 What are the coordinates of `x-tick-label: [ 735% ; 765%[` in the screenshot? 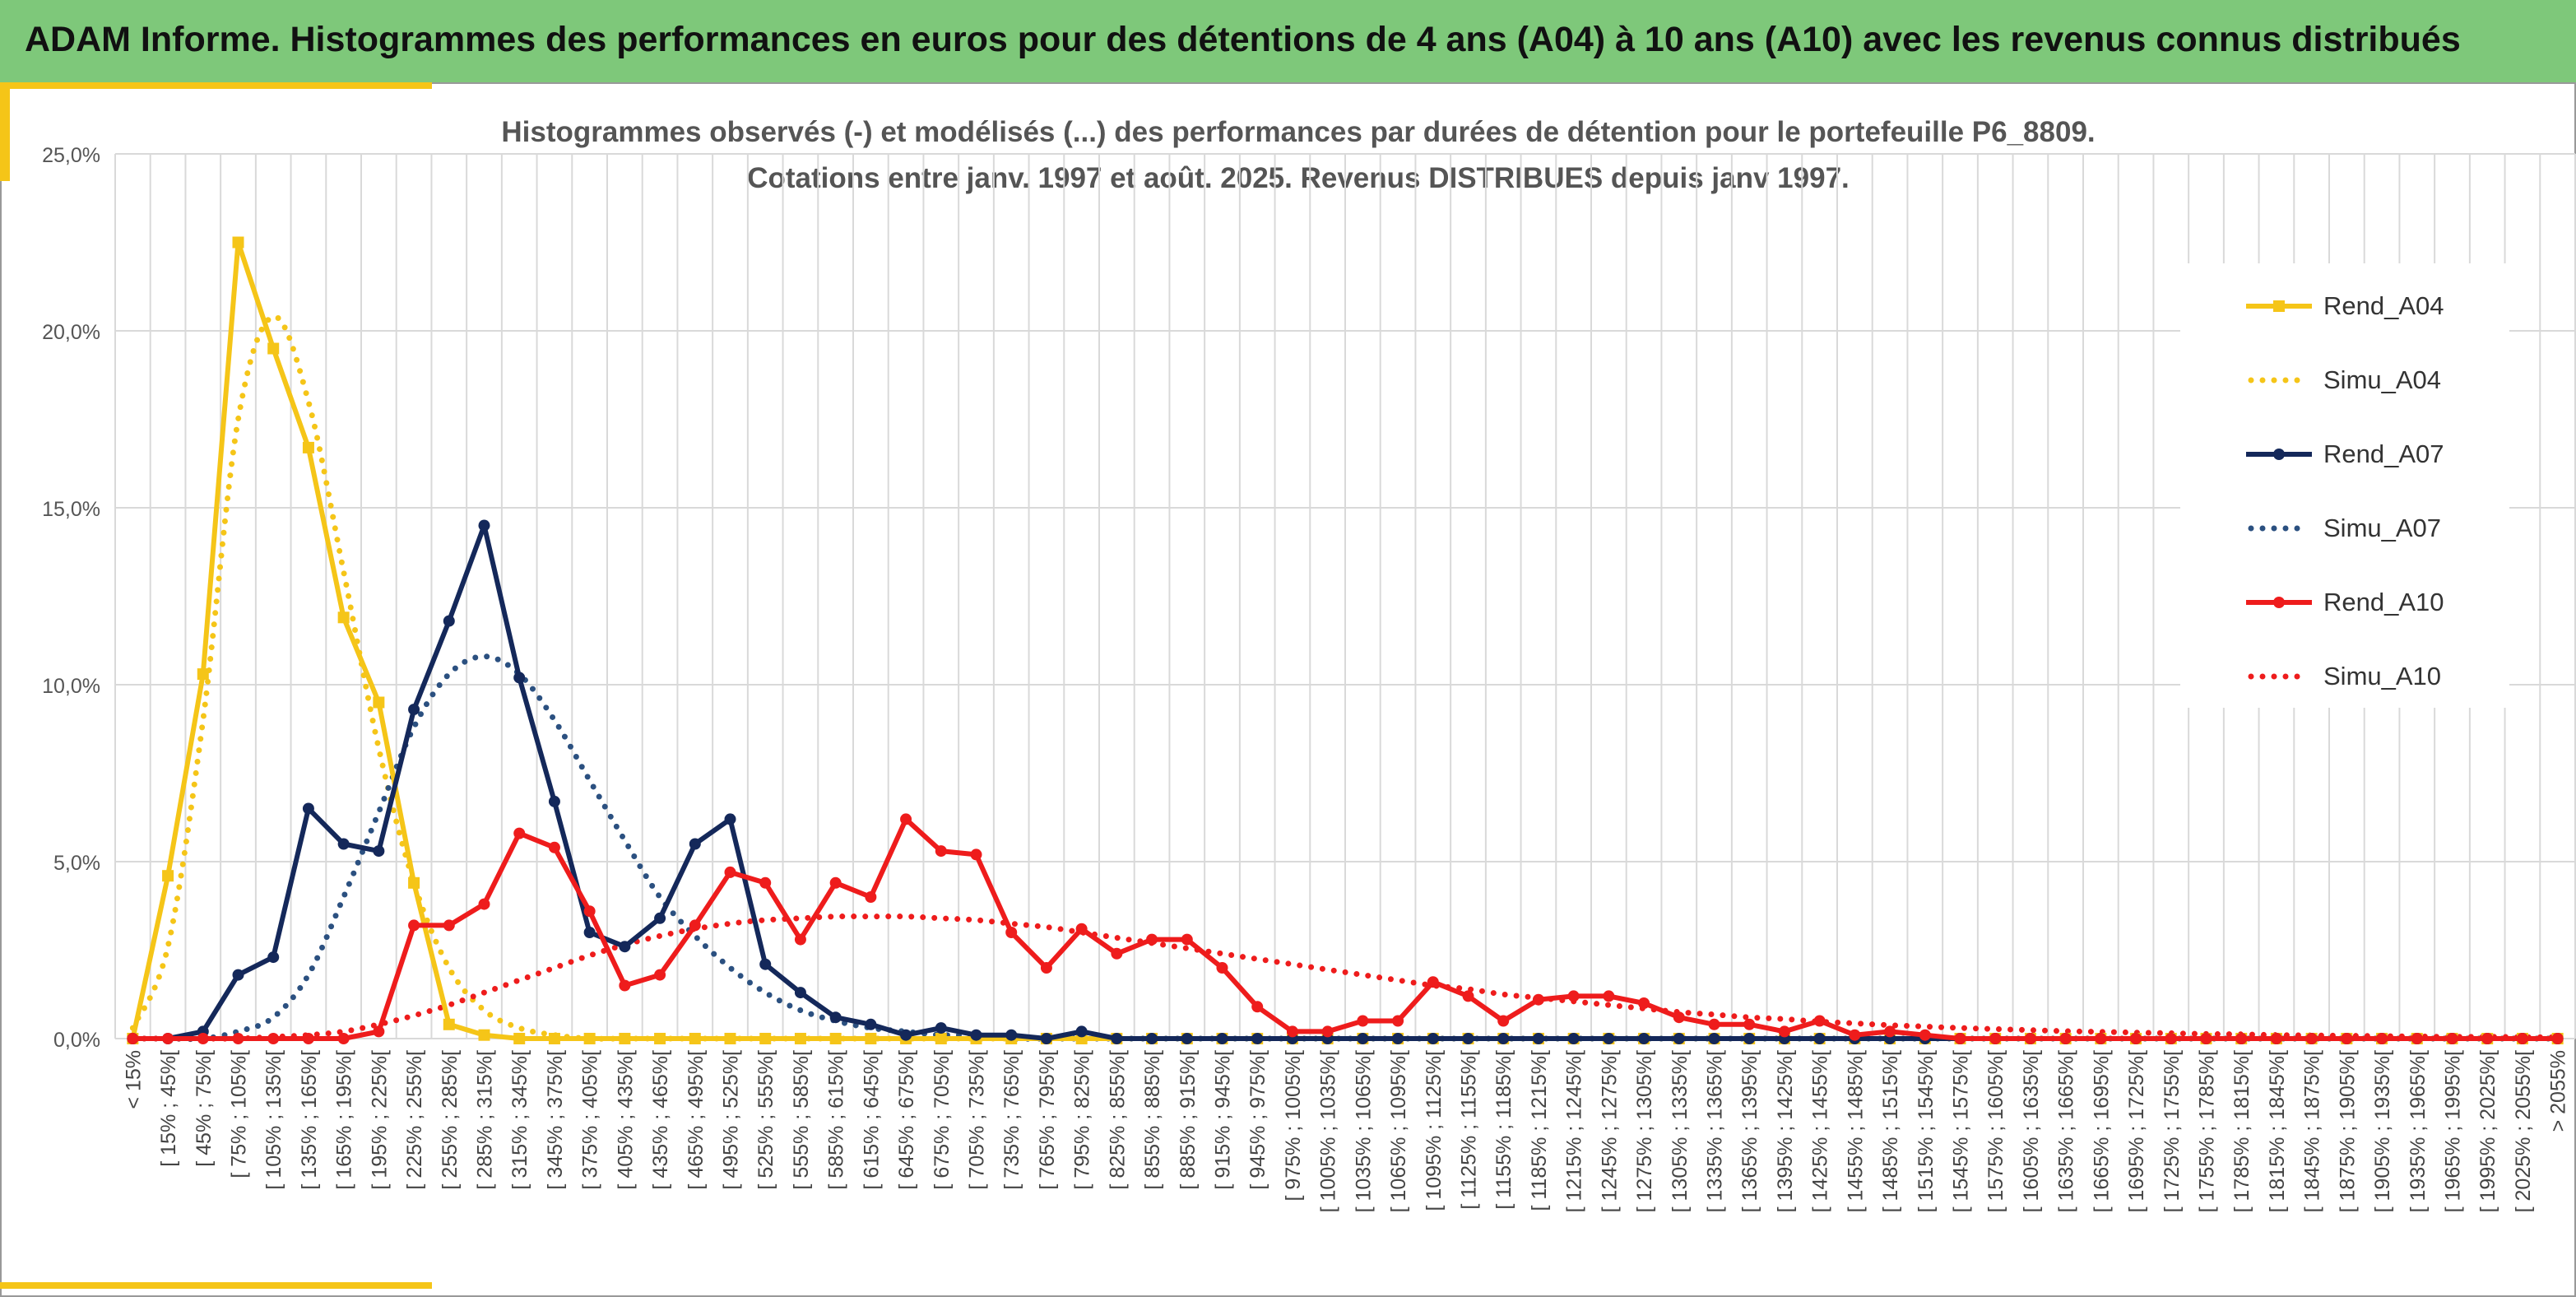 It's located at (1011, 1120).